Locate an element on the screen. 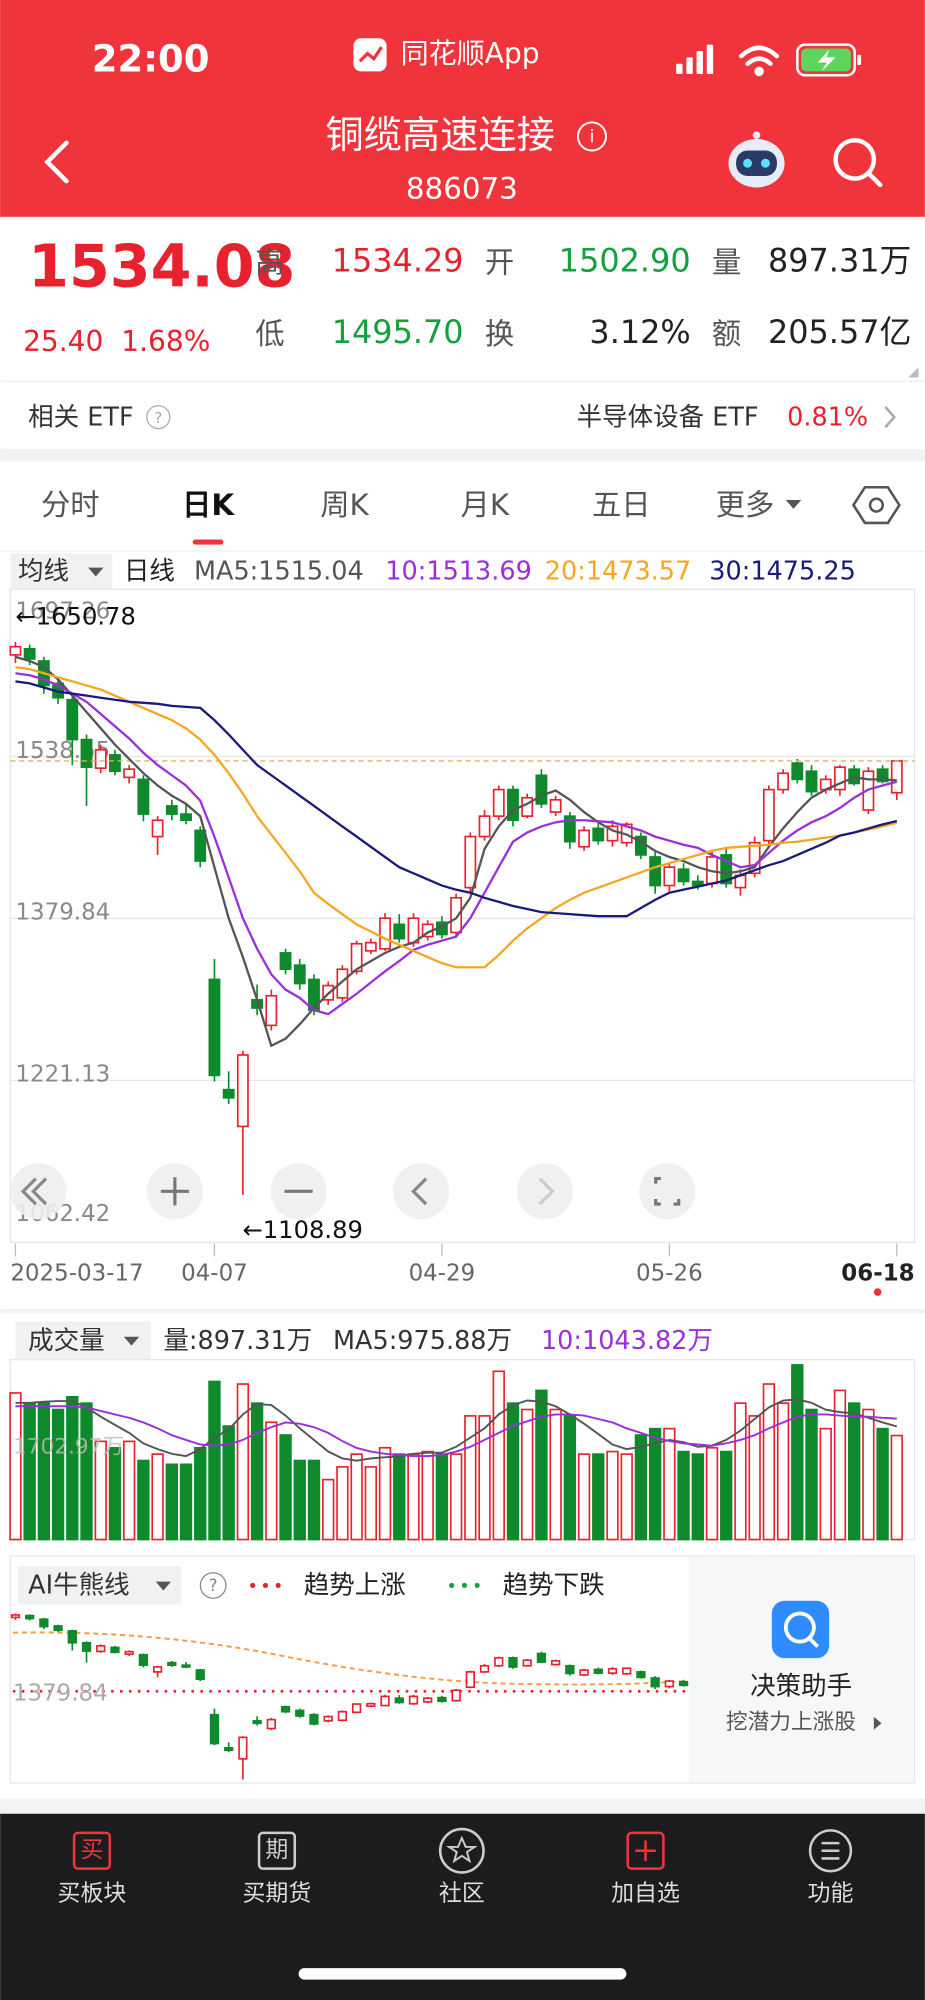 Image resolution: width=925 pixels, height=2000 pixels. signal-icon is located at coordinates (695, 59).